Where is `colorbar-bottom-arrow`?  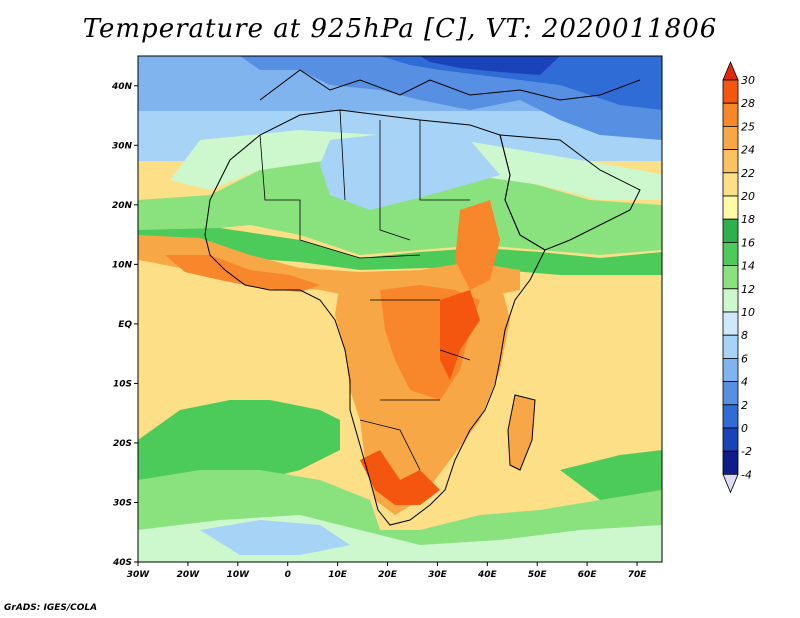
colorbar-bottom-arrow is located at coordinates (730, 483).